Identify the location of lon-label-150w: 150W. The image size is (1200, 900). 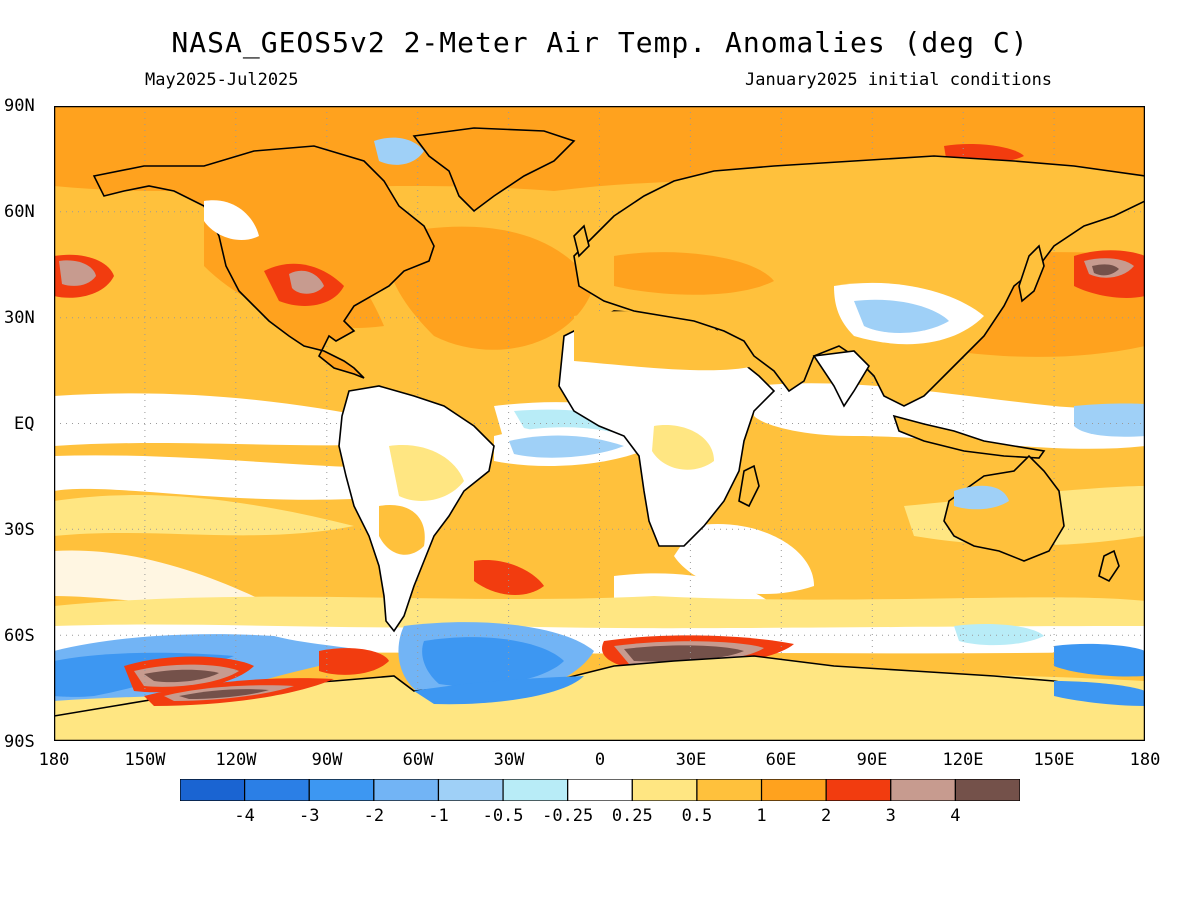
(145, 760).